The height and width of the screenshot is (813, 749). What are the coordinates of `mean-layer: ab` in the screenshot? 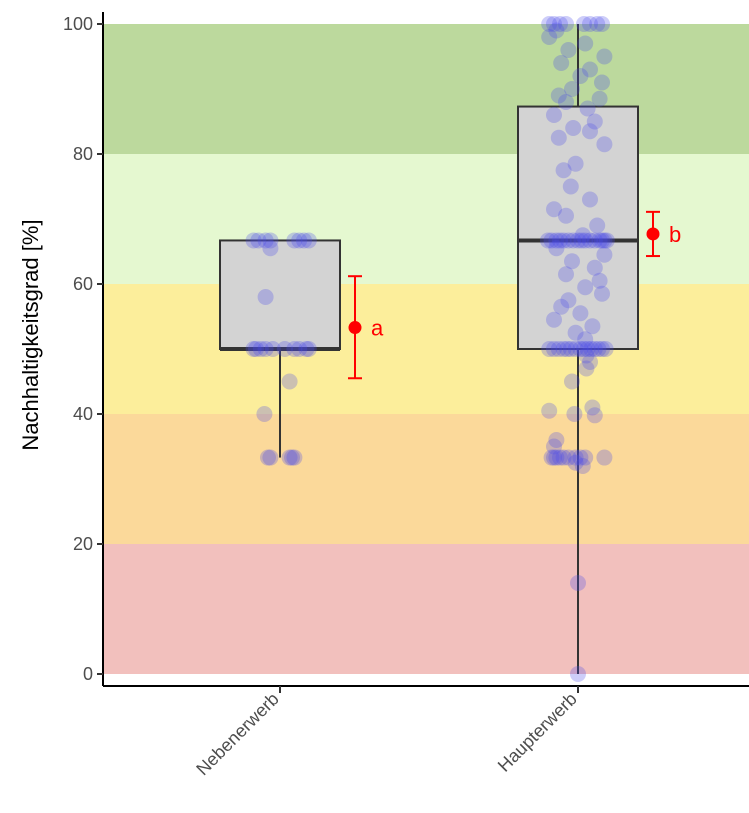 It's located at (514, 295).